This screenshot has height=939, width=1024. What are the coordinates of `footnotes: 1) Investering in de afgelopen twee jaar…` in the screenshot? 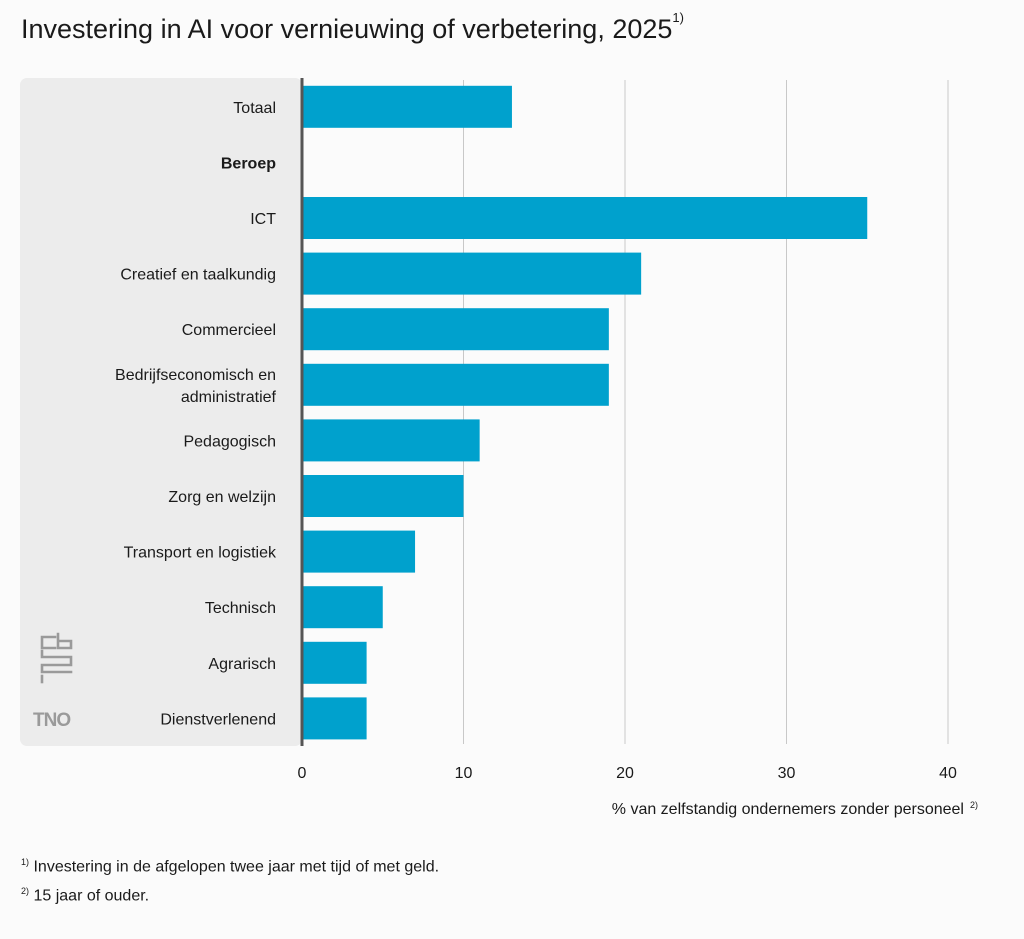 It's located at (230, 879).